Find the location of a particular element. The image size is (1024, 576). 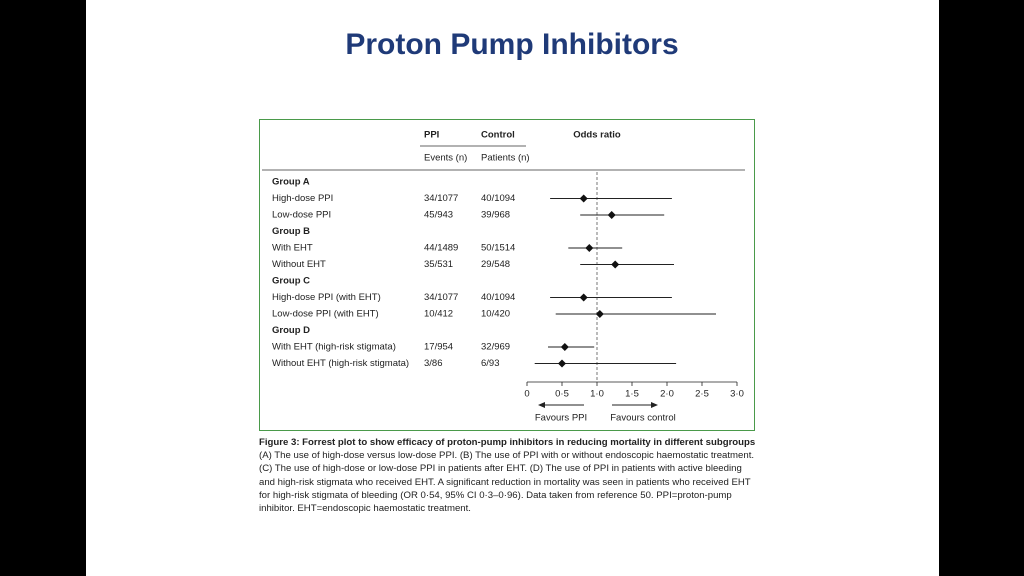

header: Control is located at coordinates (498, 135).